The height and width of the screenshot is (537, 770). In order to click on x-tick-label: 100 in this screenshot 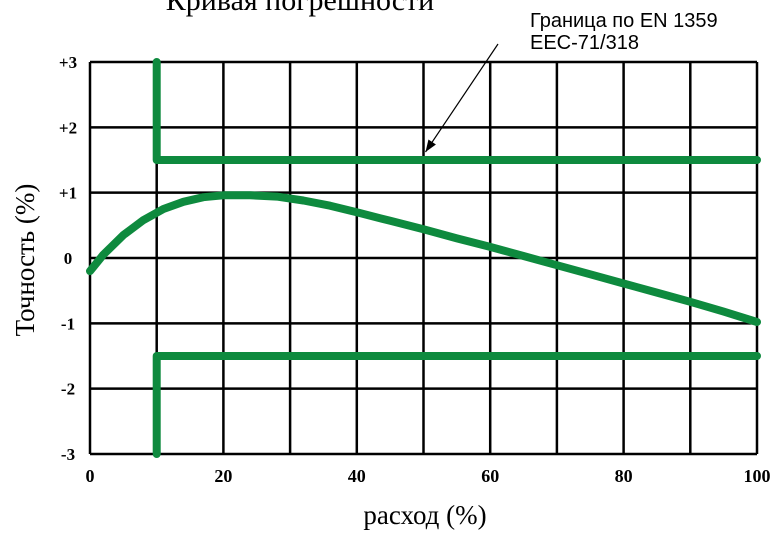, I will do `click(757, 476)`.